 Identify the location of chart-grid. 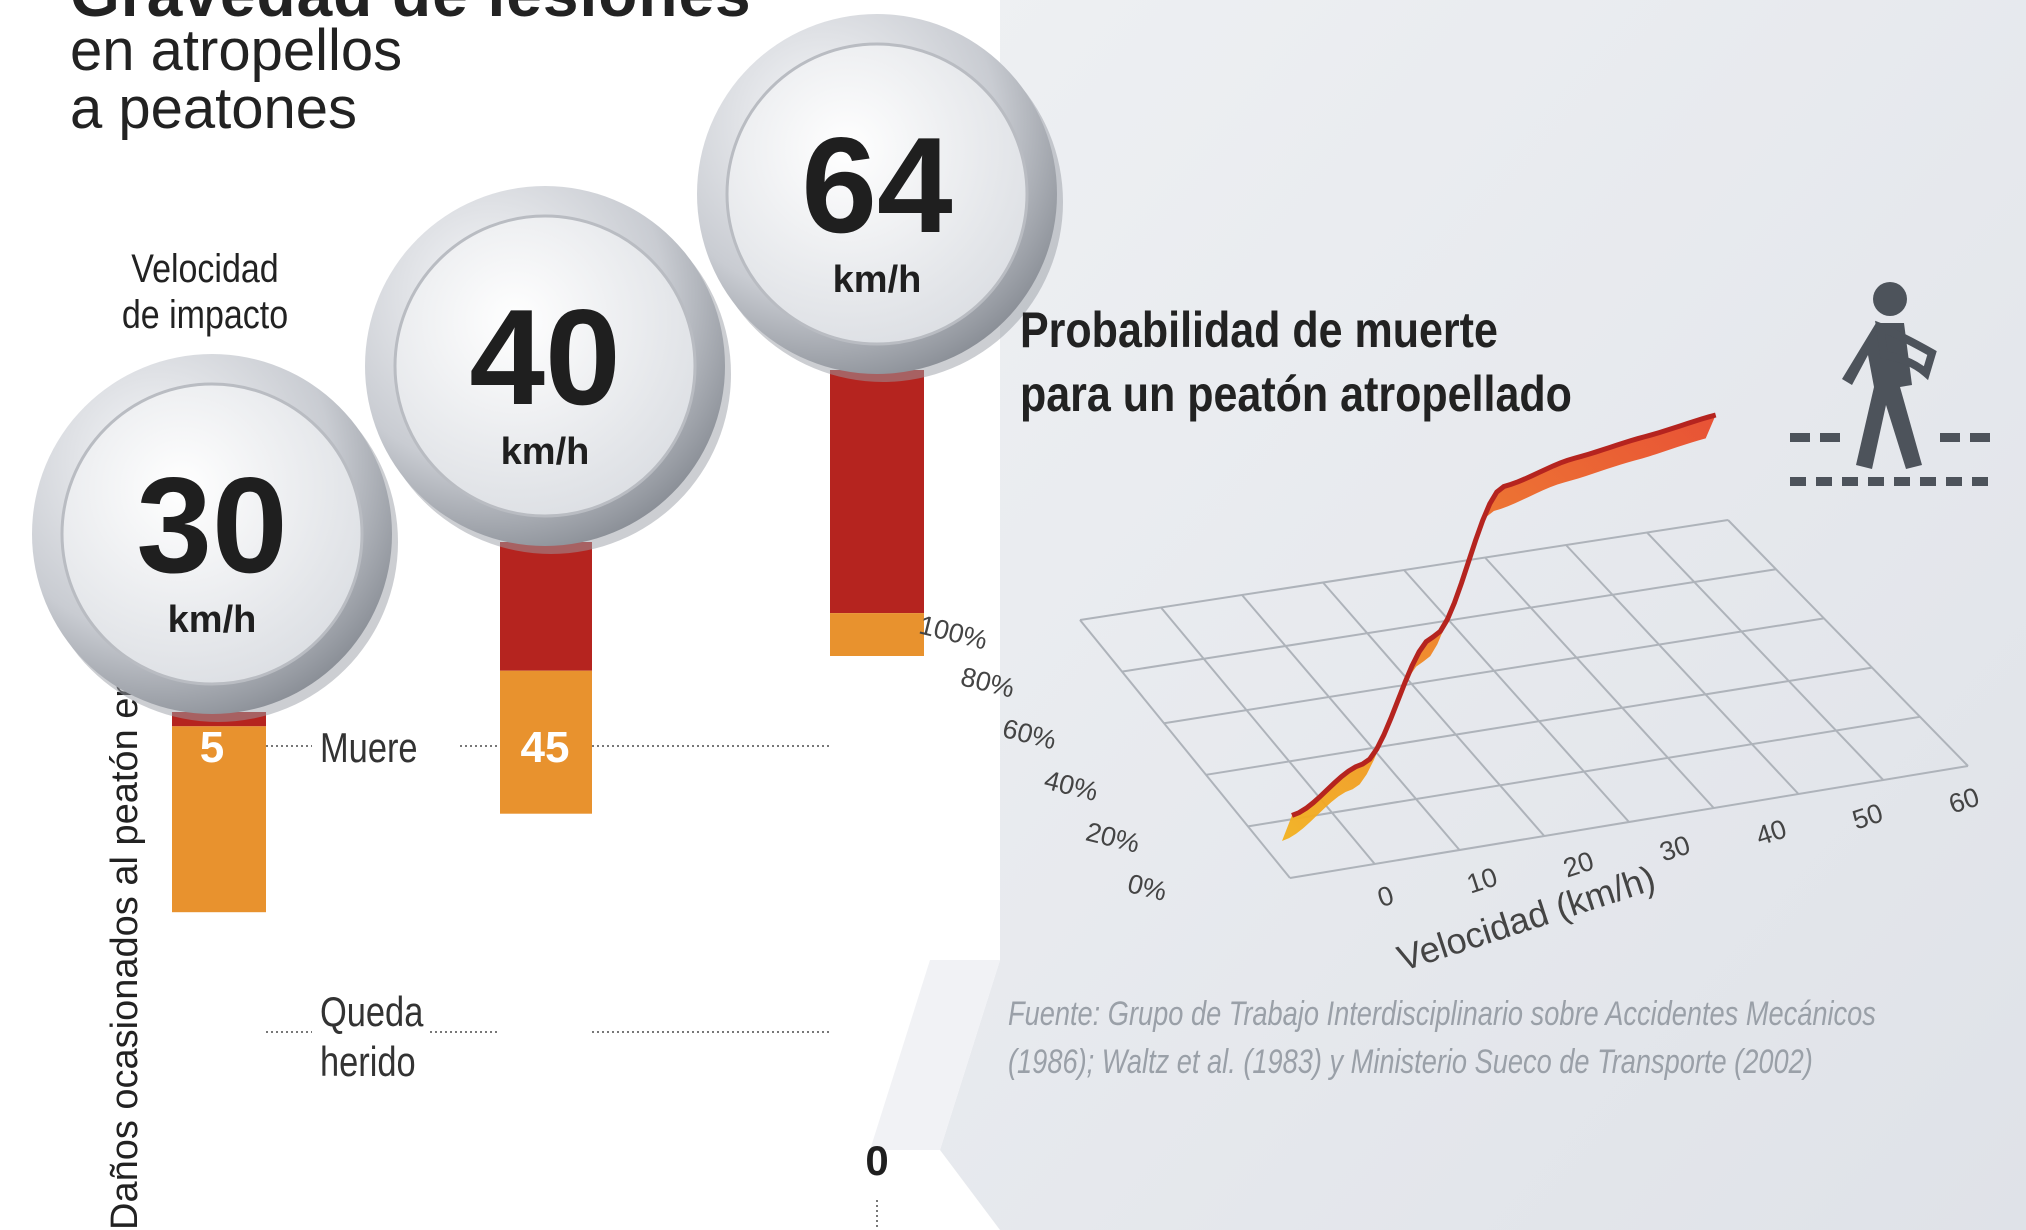
(1524, 699).